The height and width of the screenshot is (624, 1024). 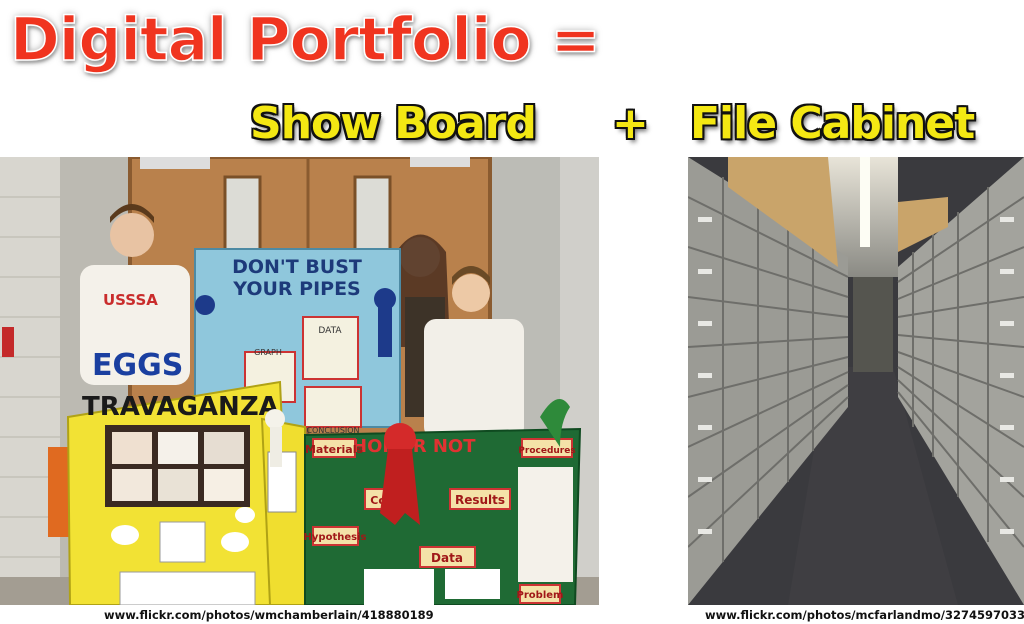 I want to click on title-file-cabinet: File Cabinet, so click(x=832, y=123).